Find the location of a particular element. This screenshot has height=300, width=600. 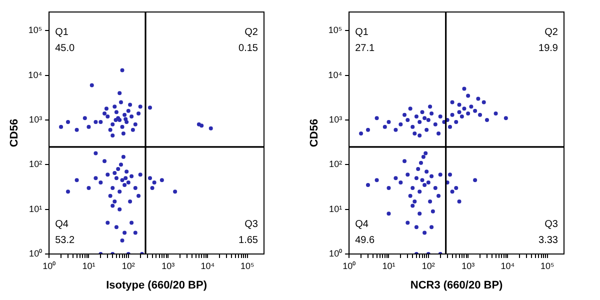

annotation: 45.0 is located at coordinates (65, 48).